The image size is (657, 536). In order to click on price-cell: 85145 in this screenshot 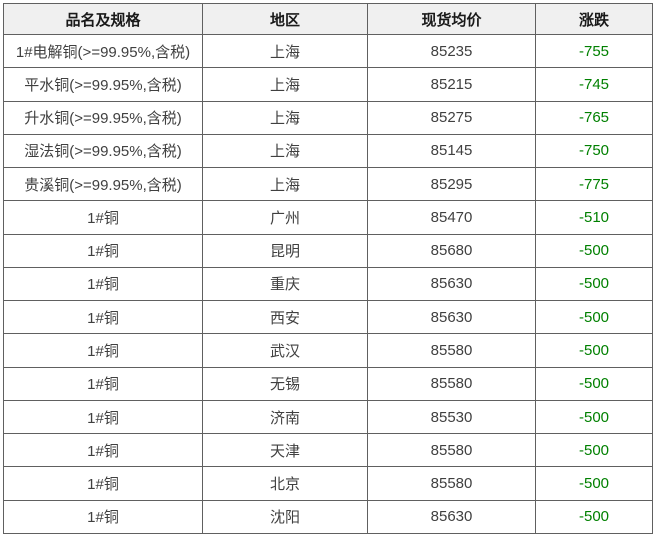, I will do `click(451, 151)`.